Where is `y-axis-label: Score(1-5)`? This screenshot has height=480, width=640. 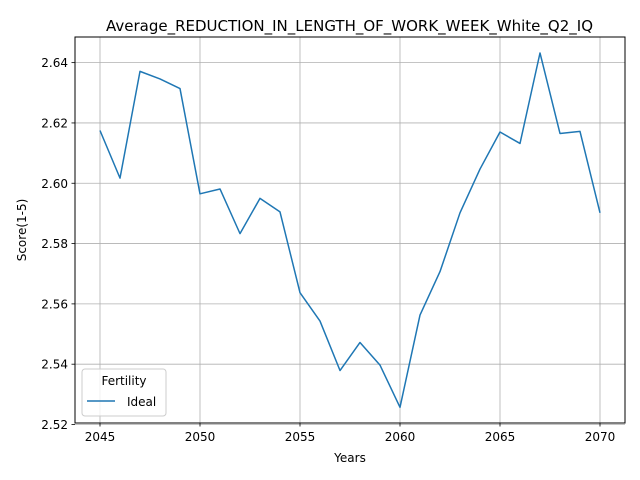 y-axis-label: Score(1-5) is located at coordinates (22, 230).